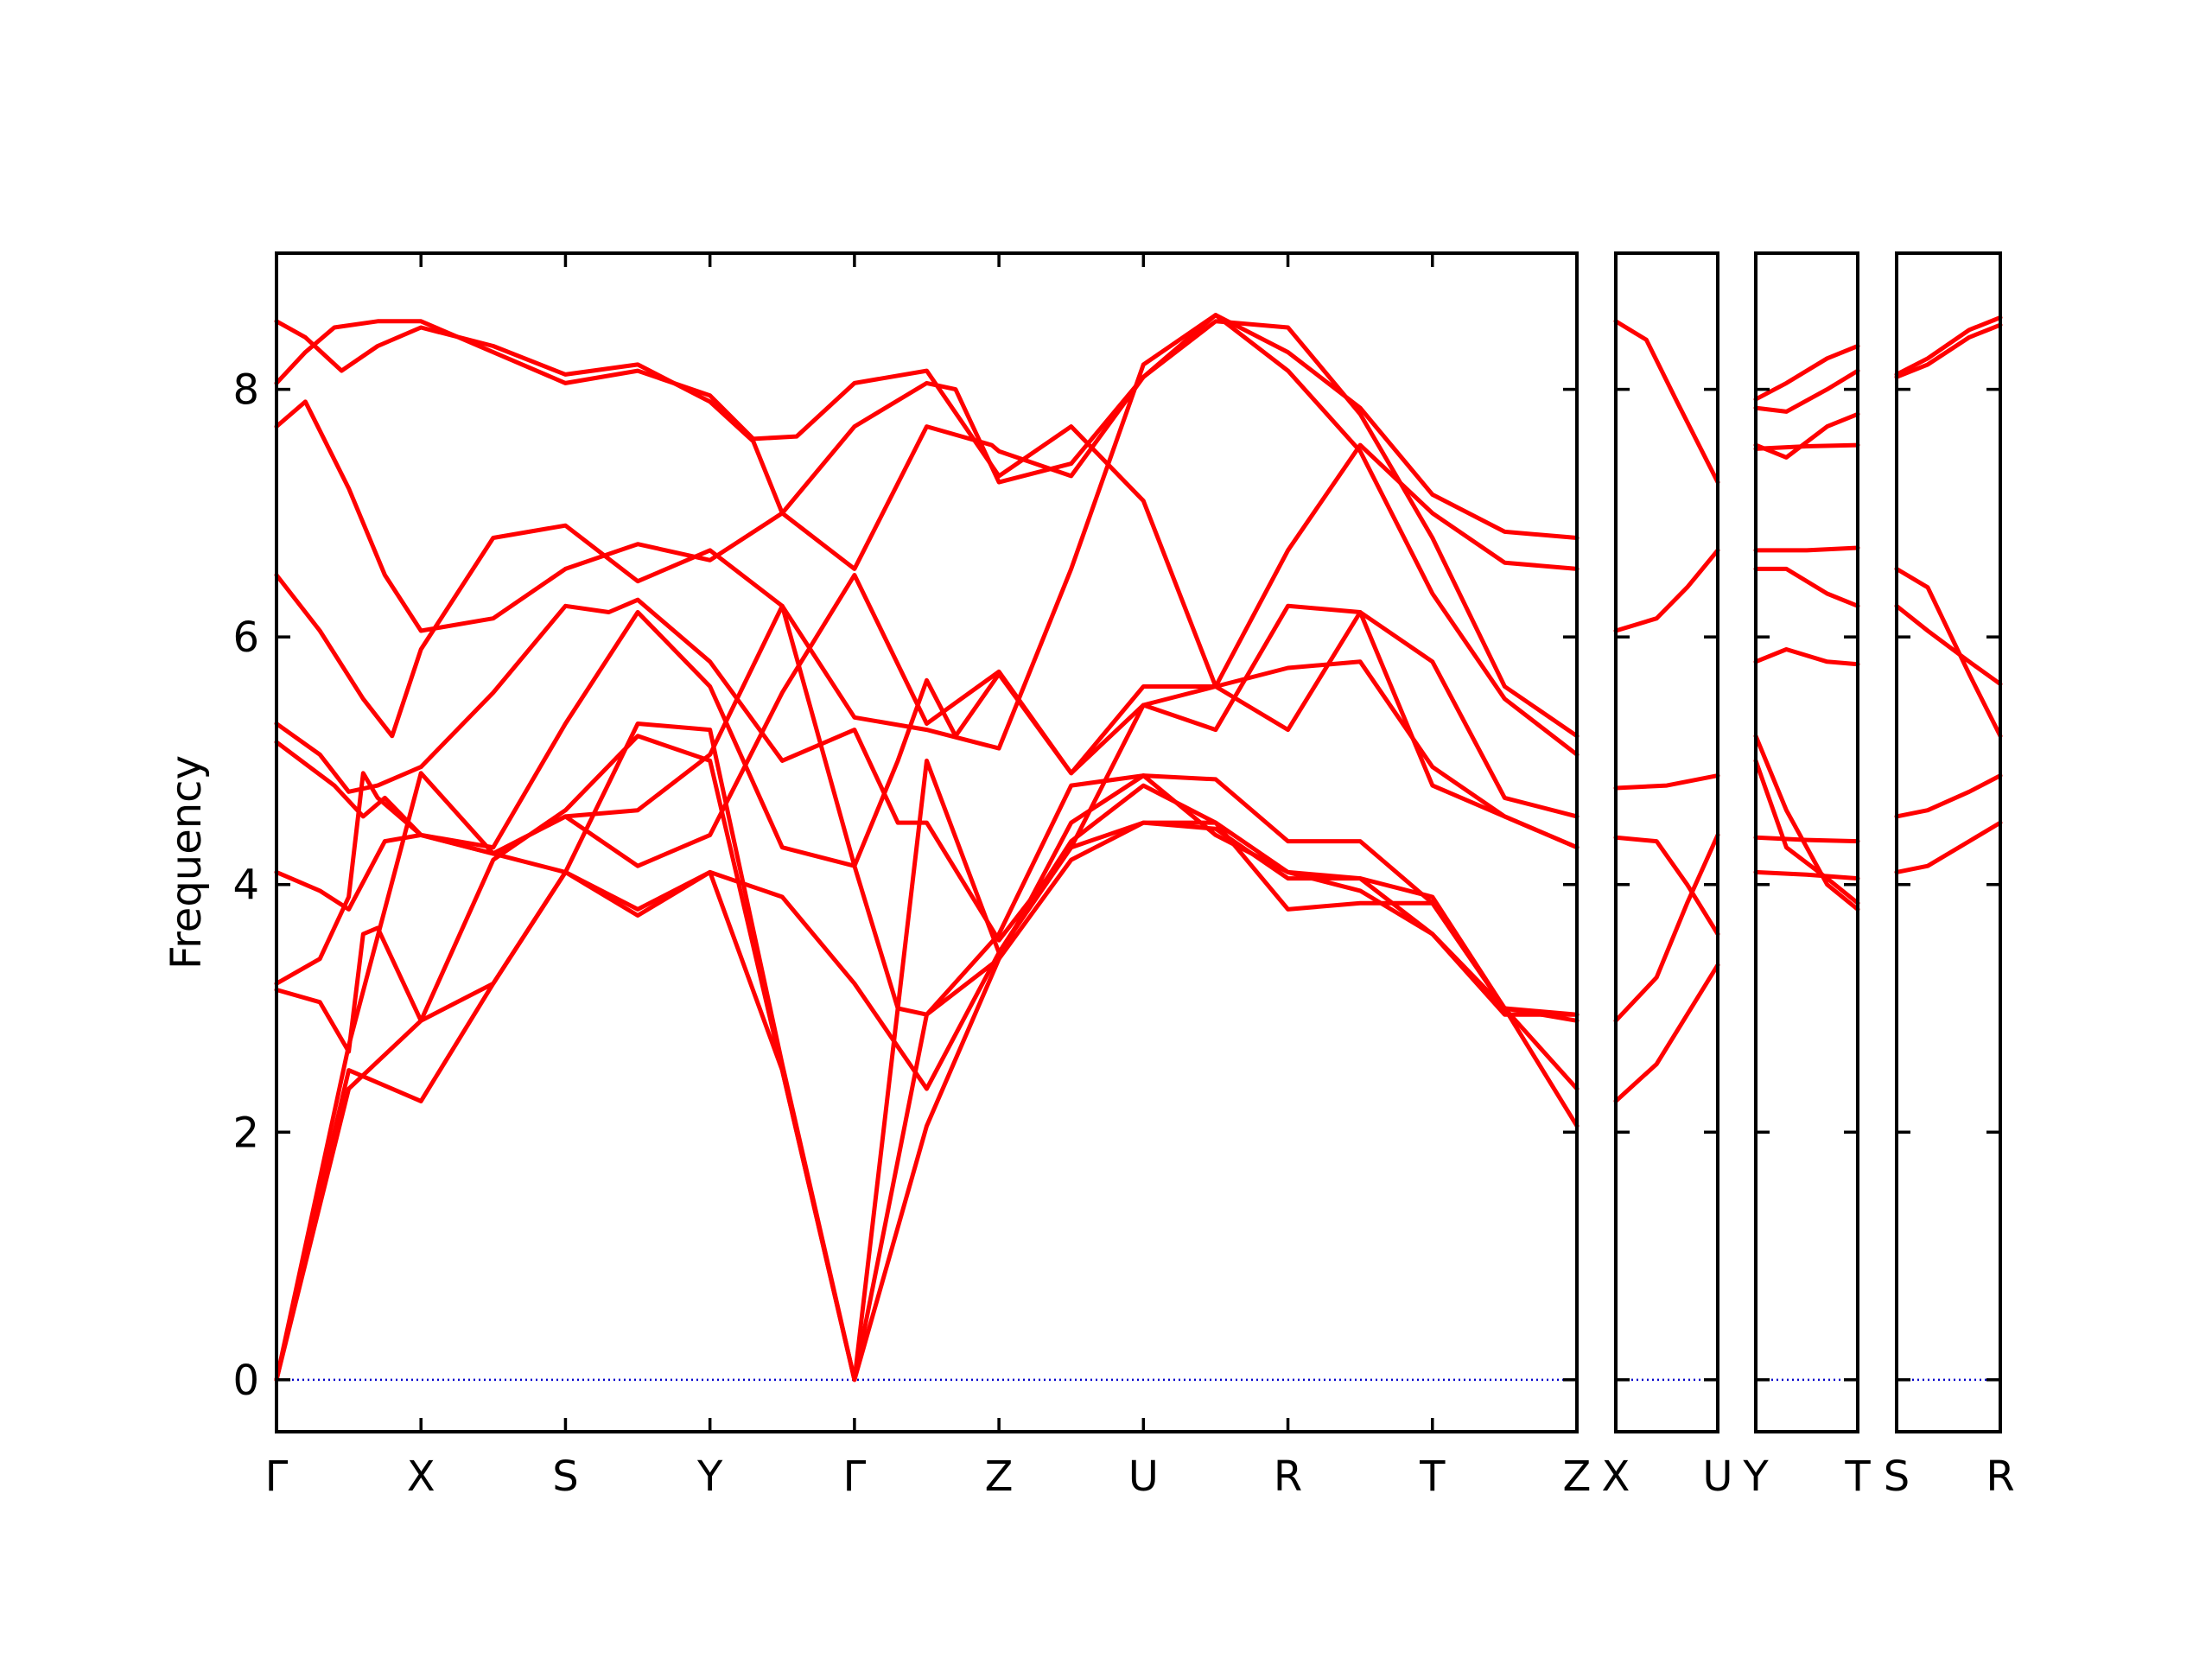  I want to click on y-axis-label: Frequency, so click(186, 862).